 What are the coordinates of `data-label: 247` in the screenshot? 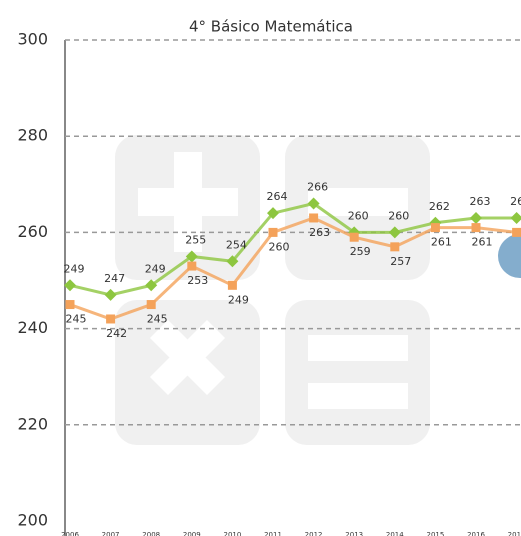 It's located at (114, 278).